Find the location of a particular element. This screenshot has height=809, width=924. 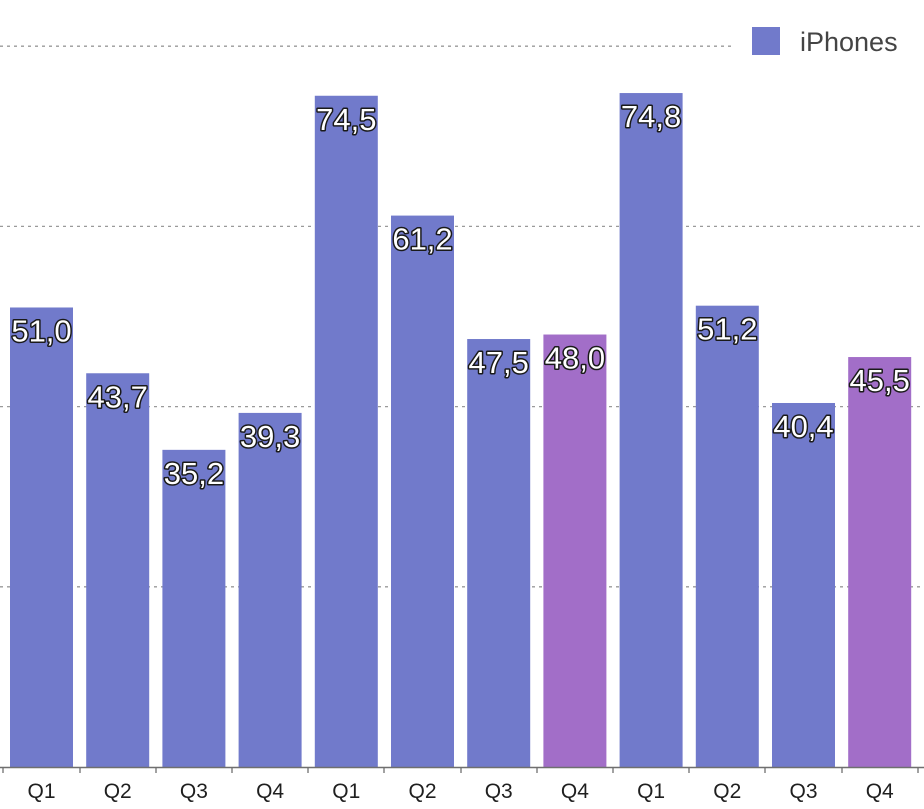

legend: iPhones is located at coordinates (825, 42).